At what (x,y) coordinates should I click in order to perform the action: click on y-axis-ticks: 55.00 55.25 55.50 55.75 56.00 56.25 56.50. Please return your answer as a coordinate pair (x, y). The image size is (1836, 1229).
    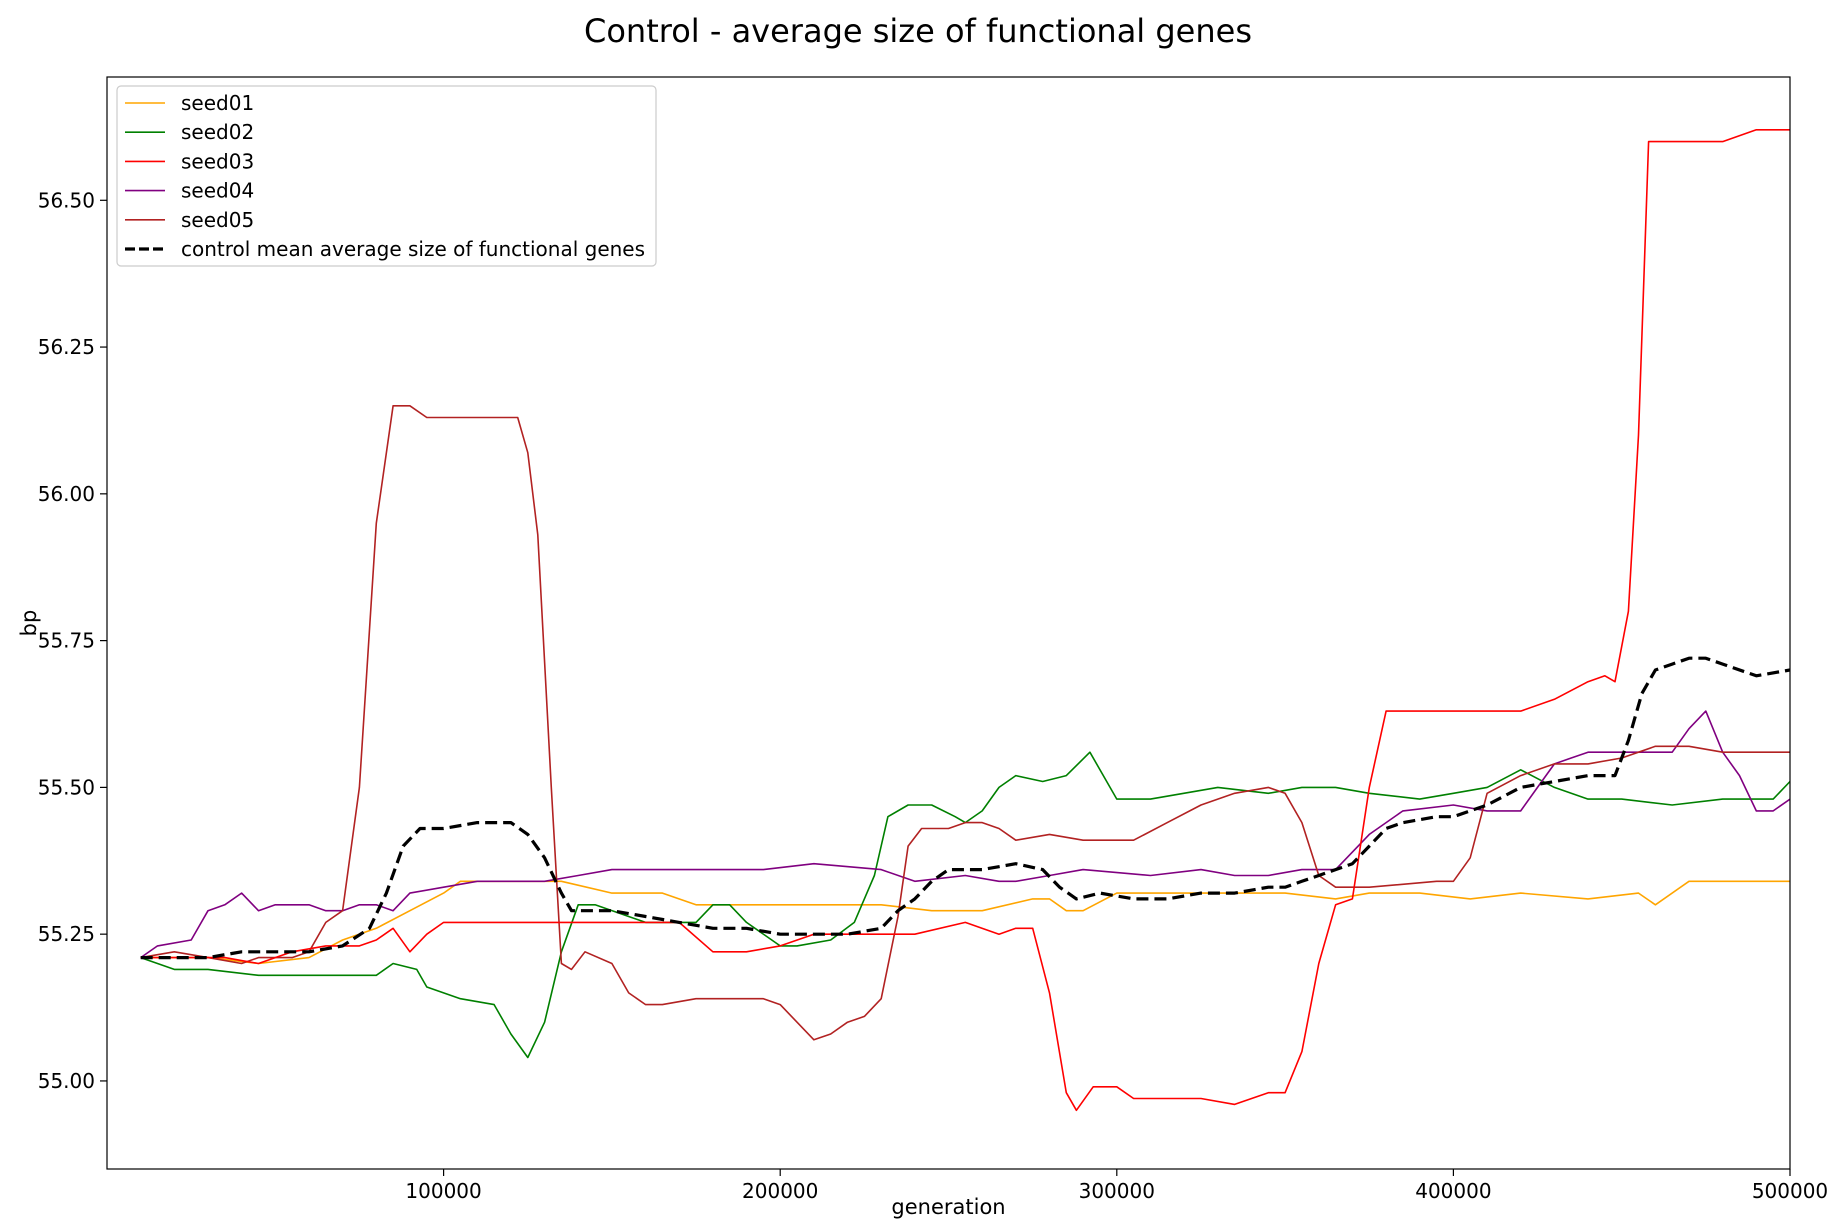
    Looking at the image, I should click on (72, 640).